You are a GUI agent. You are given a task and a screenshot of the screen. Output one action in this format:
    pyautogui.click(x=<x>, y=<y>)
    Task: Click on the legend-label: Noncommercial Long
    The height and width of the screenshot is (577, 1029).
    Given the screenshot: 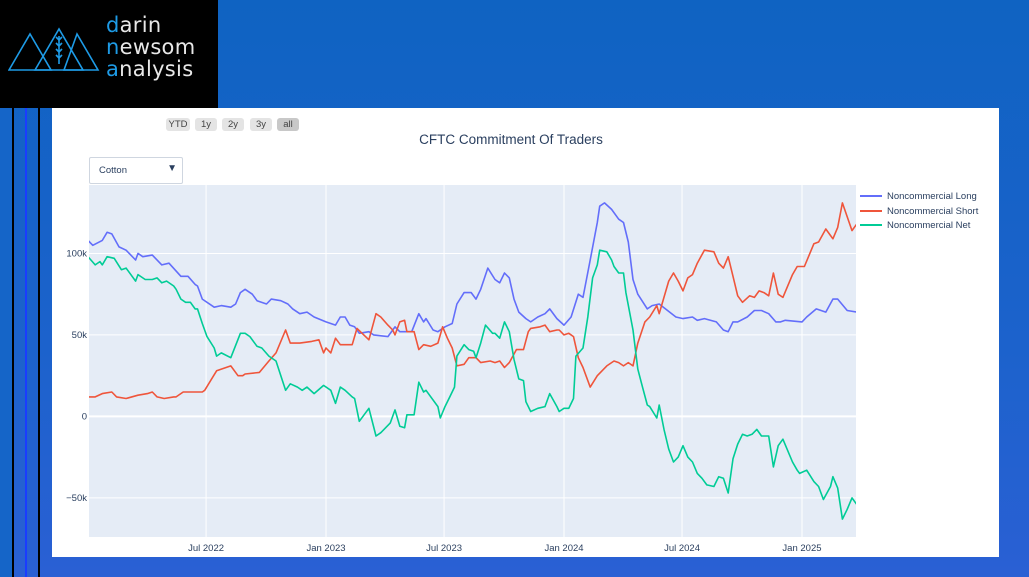 What is the action you would take?
    pyautogui.click(x=932, y=196)
    